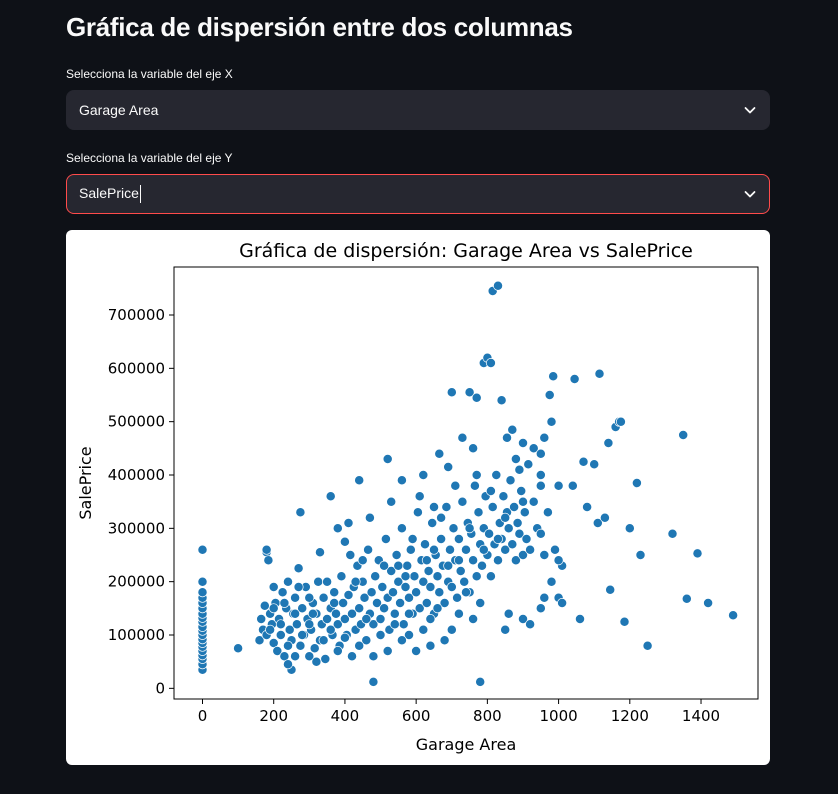  I want to click on x-tick-label: 400, so click(345, 716).